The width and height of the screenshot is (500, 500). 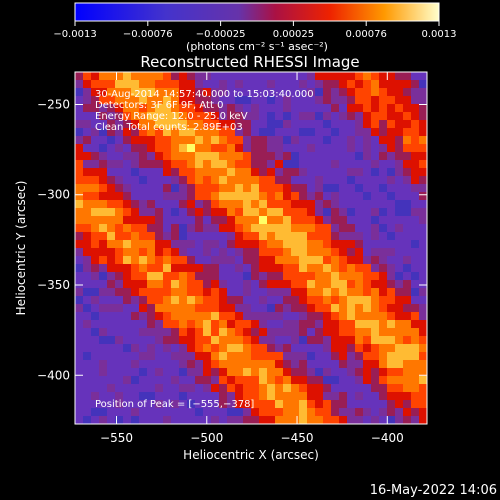 I want to click on y-tick-label: −350, so click(x=53, y=285).